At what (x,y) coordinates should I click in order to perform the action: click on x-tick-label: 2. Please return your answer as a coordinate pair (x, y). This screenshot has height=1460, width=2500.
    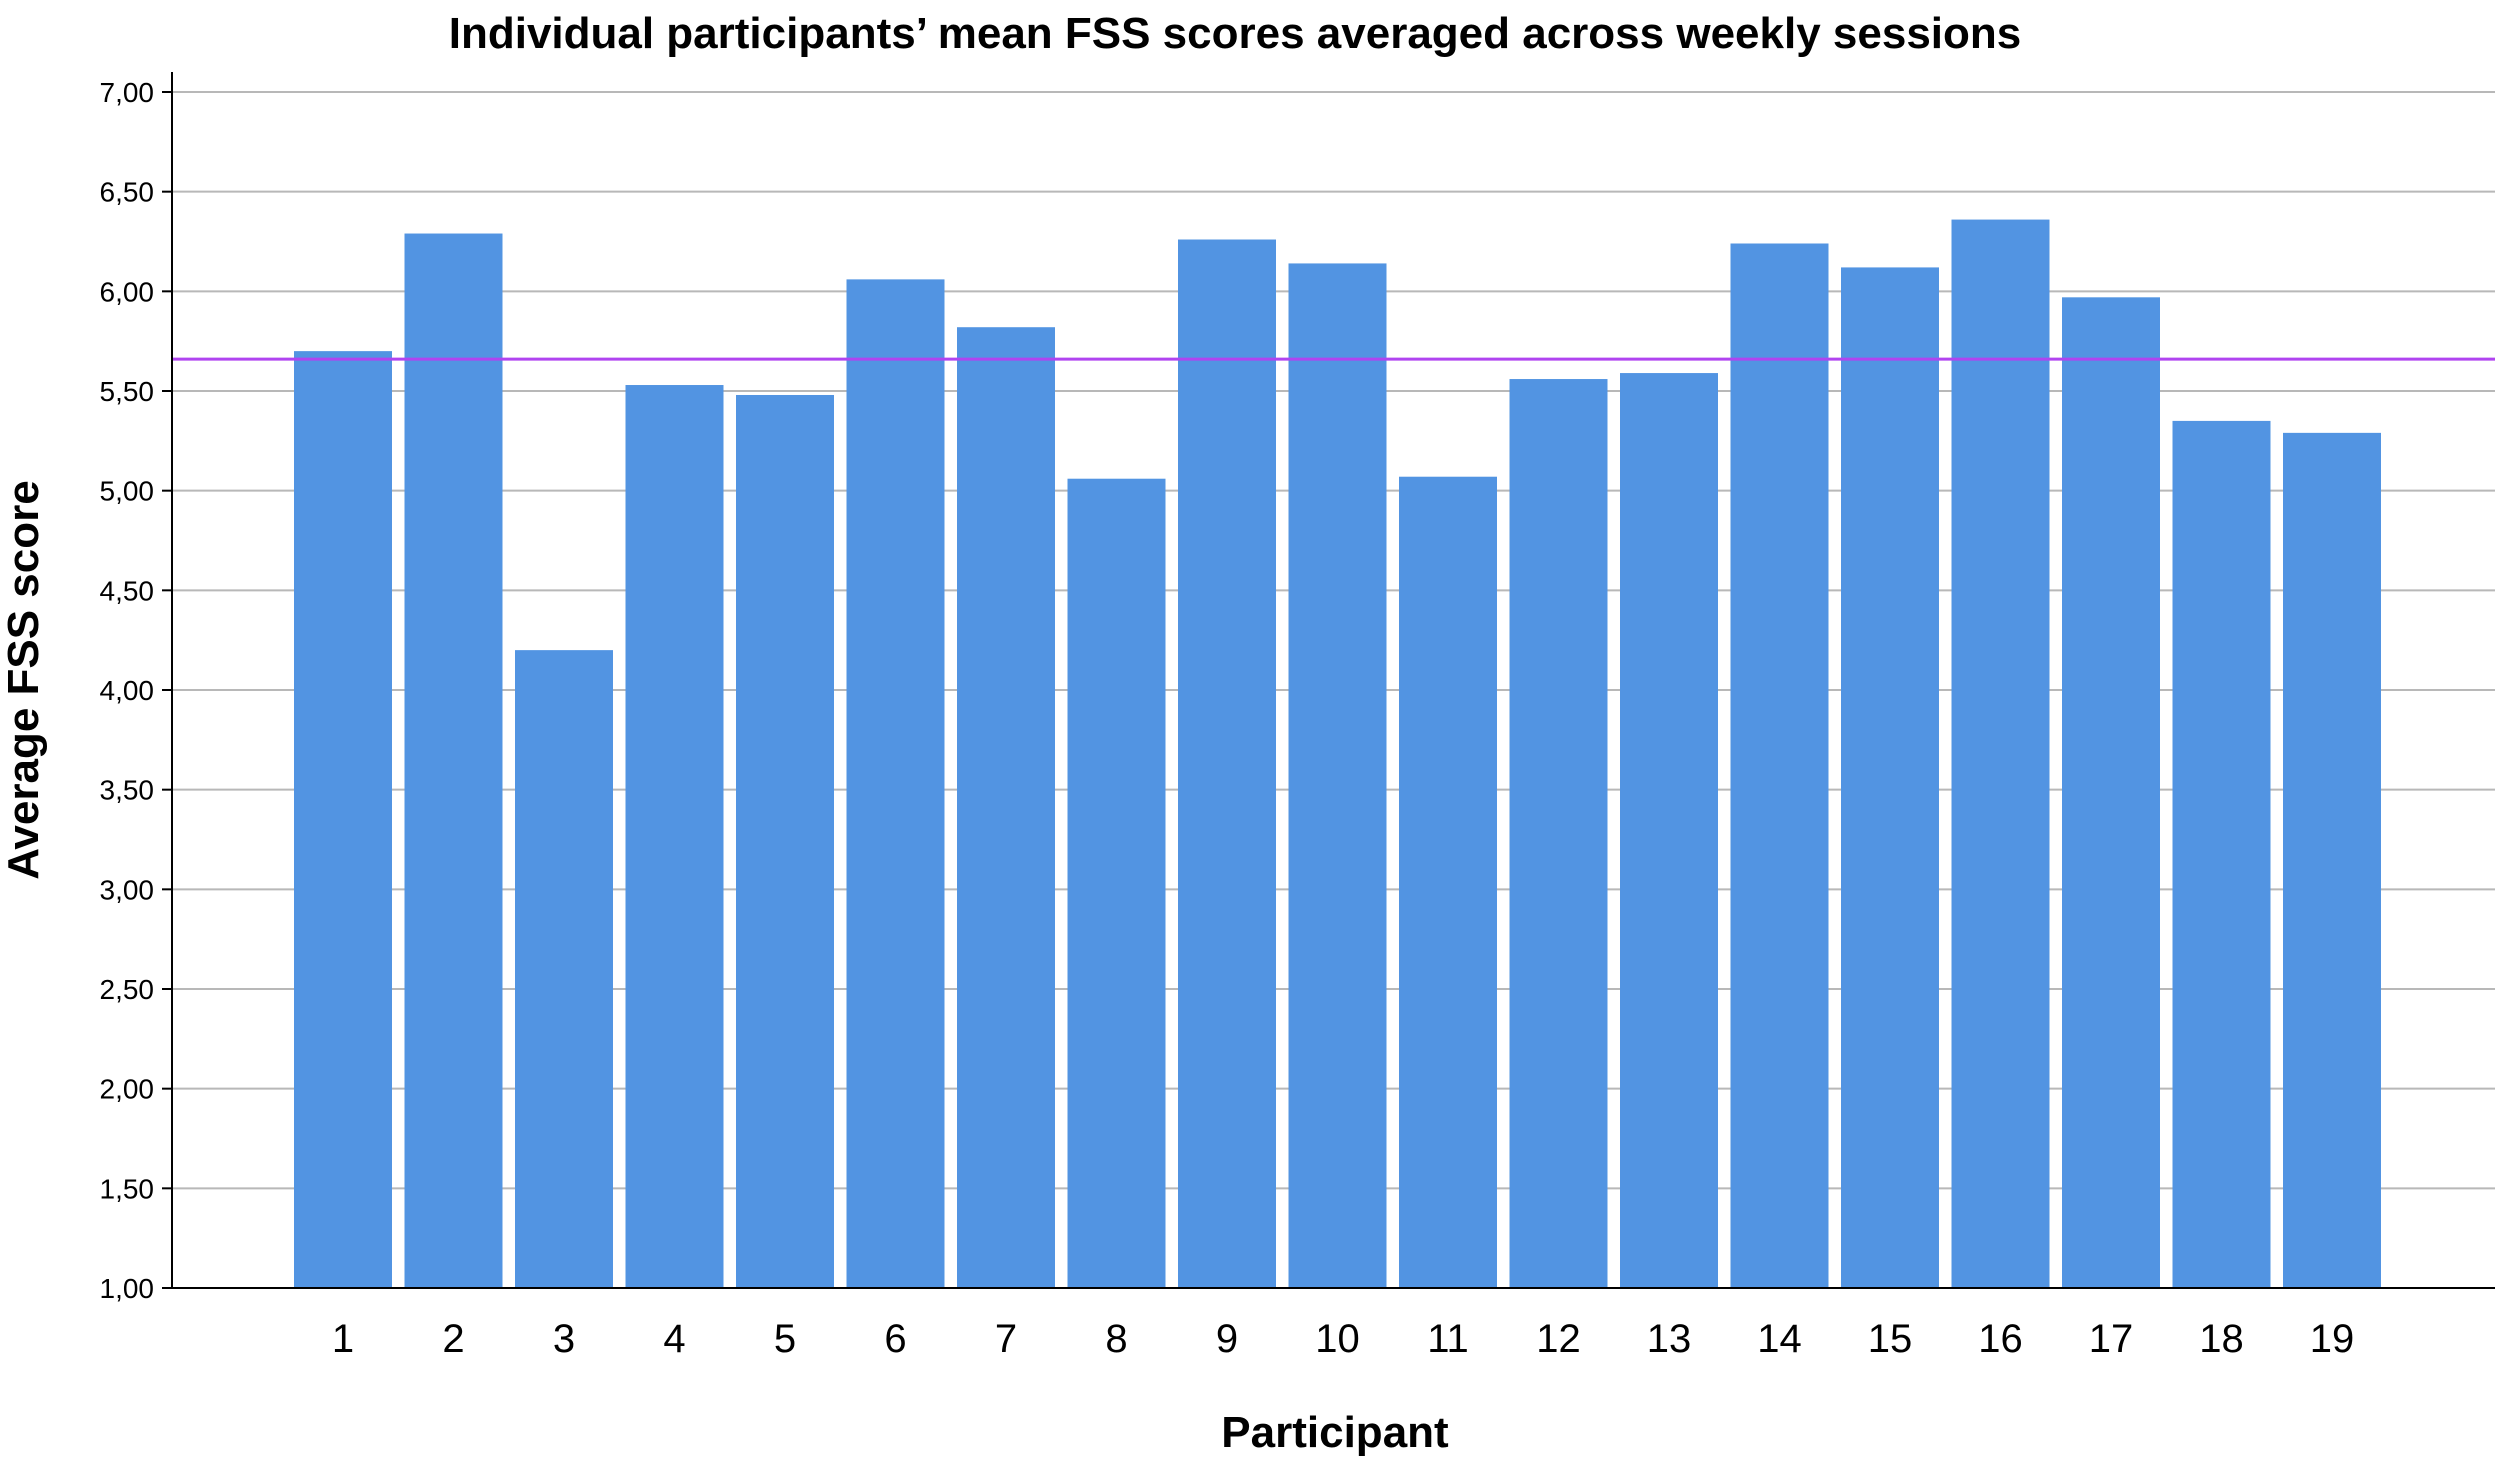
    Looking at the image, I should click on (453, 1339).